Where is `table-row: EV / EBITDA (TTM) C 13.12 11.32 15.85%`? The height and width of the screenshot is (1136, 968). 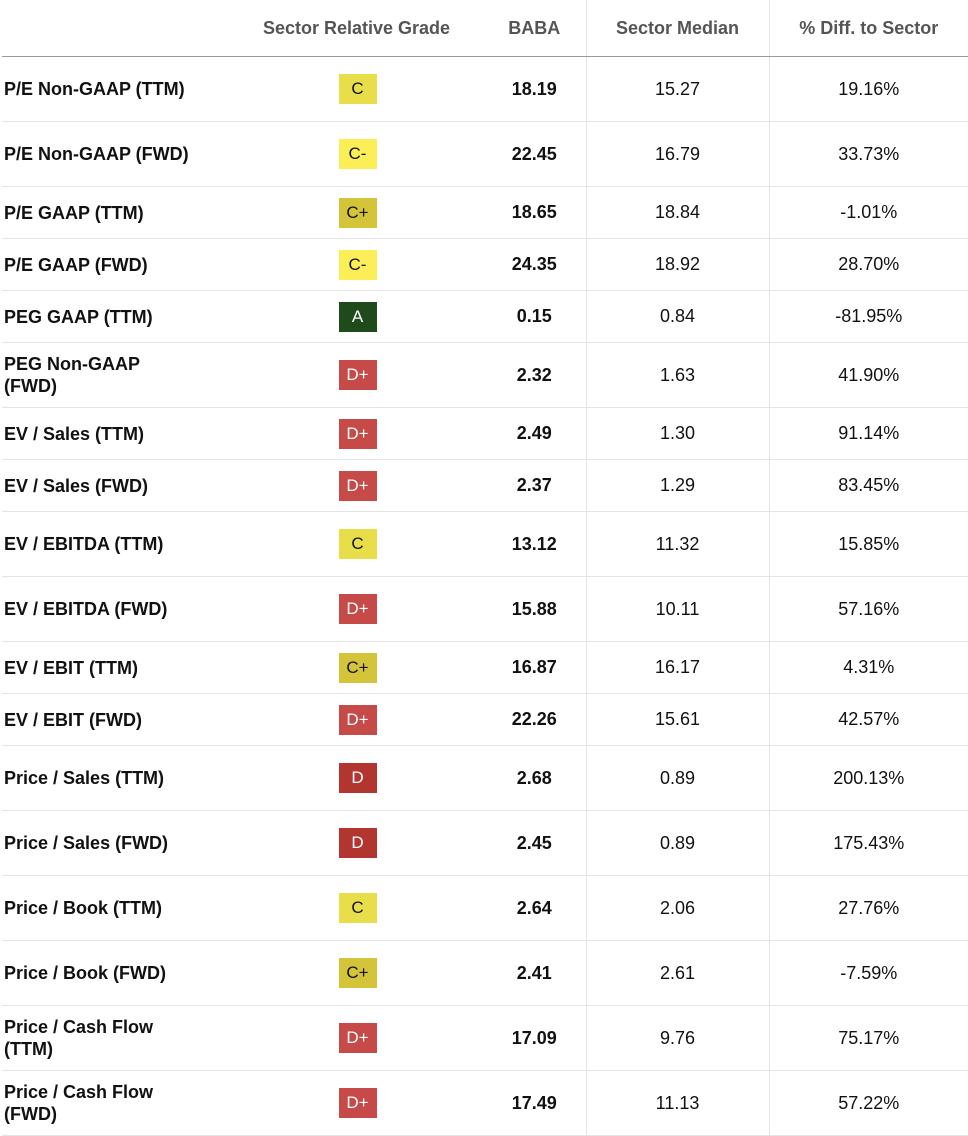
table-row: EV / EBITDA (TTM) C 13.12 11.32 15.85% is located at coordinates (485, 544).